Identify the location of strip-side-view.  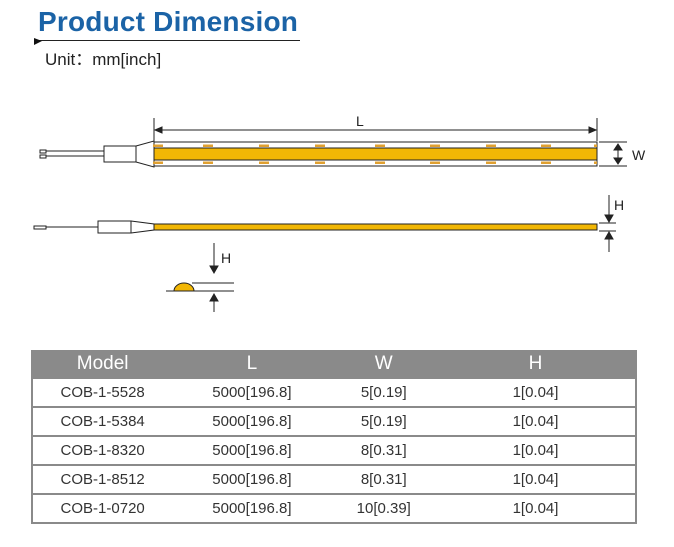
(315, 227).